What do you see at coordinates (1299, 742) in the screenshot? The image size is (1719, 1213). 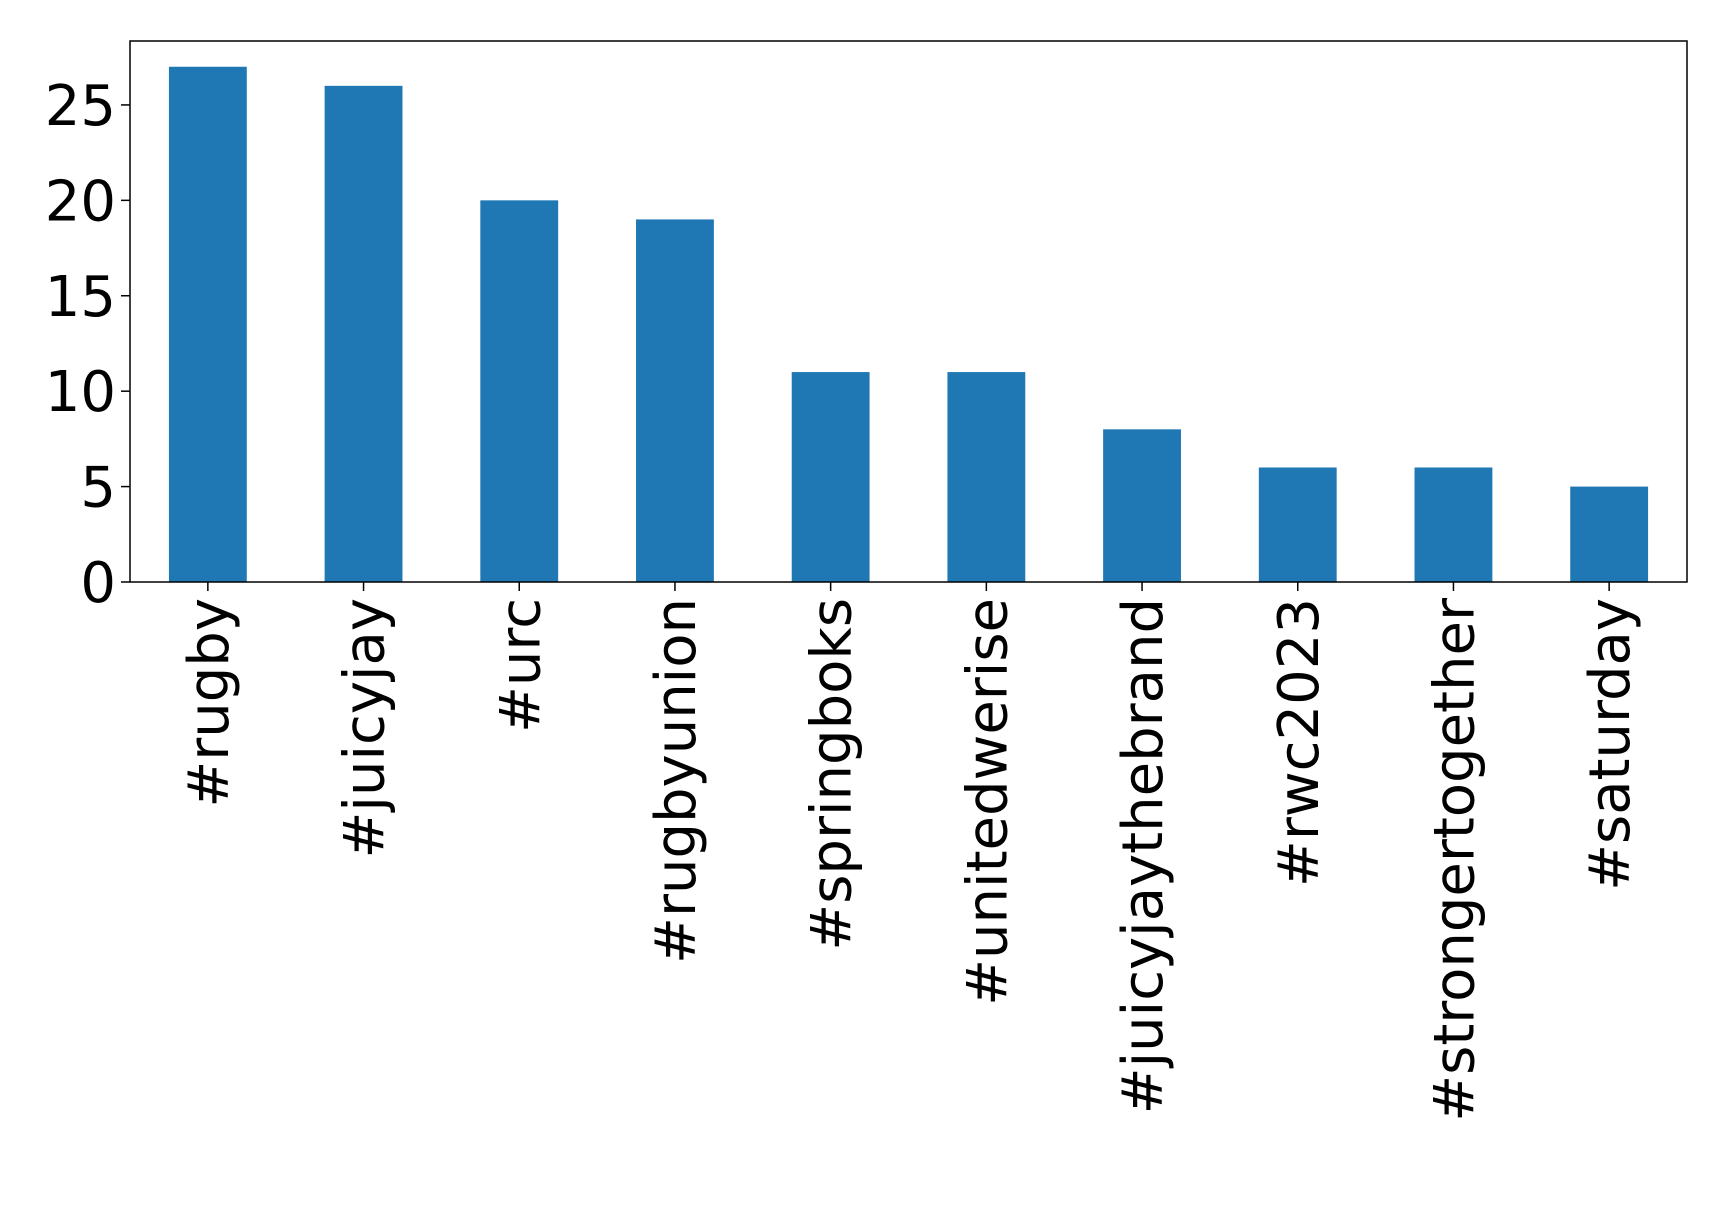 I see `x-tick-label: #rwc2023` at bounding box center [1299, 742].